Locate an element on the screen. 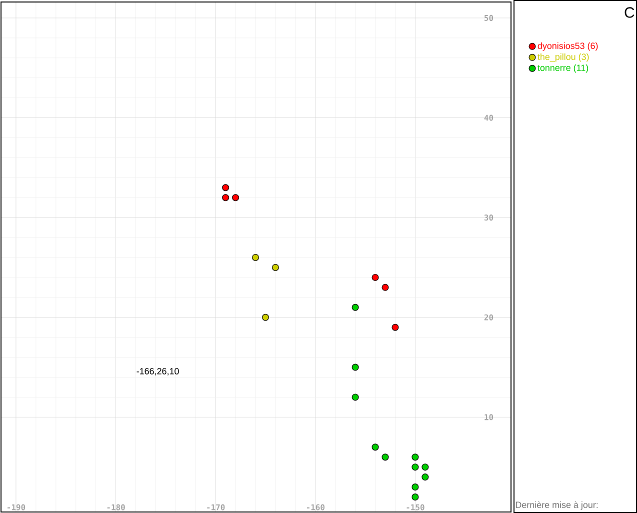 This screenshot has height=513, width=637. text: Dernière mise à jour: is located at coordinates (557, 505).